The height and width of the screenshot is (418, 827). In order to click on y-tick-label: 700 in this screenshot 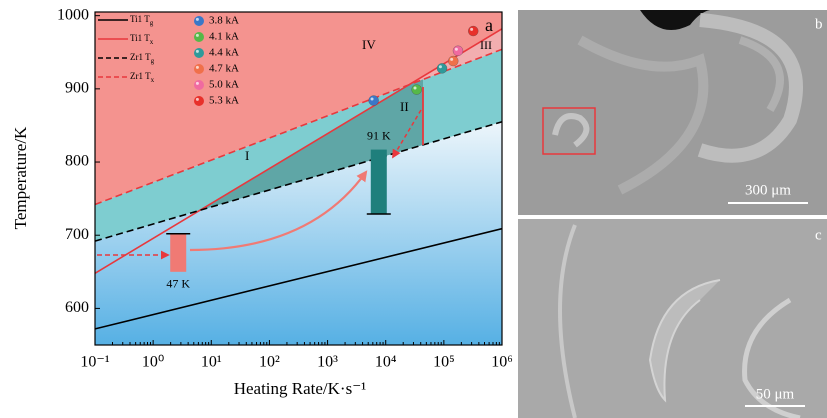, I will do `click(77, 234)`.